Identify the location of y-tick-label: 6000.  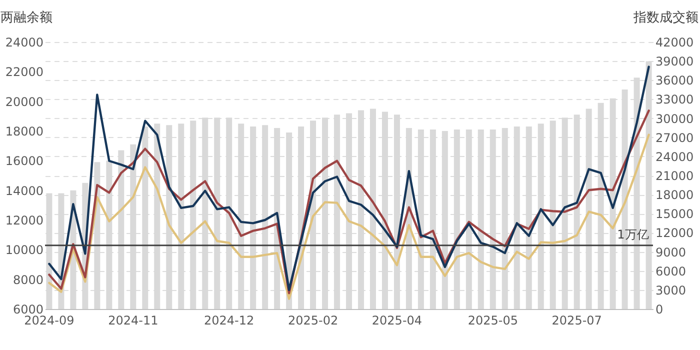
(28, 309).